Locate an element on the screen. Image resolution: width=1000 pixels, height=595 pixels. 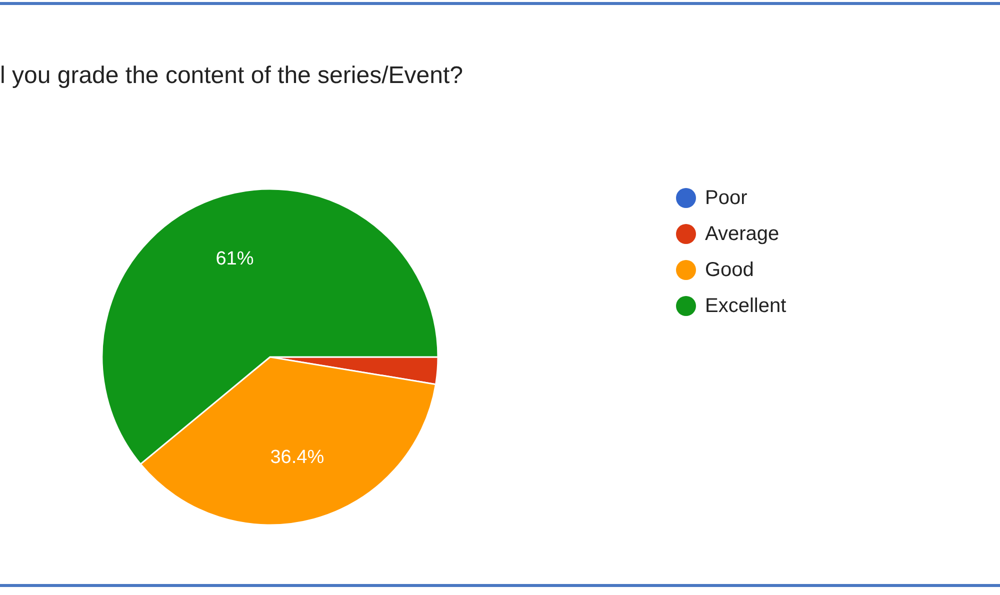
chart-title: l you grade the content of the series/Event? is located at coordinates (231, 76).